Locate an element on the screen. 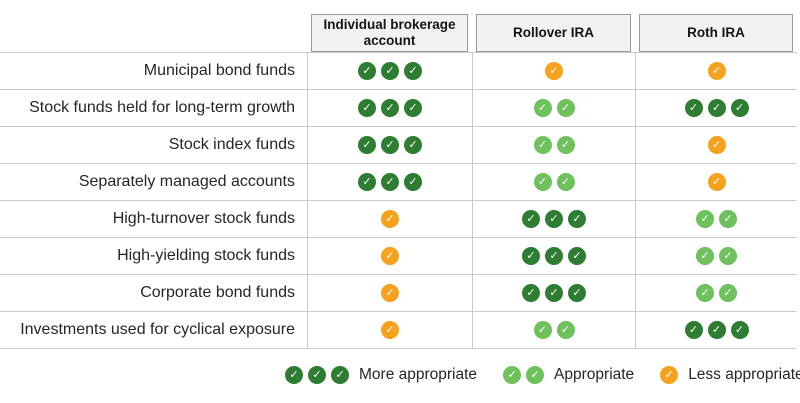 The image size is (800, 403). table-row: Municipal bond funds ✓ ✓ ✓ ✓ ✓ is located at coordinates (398, 71).